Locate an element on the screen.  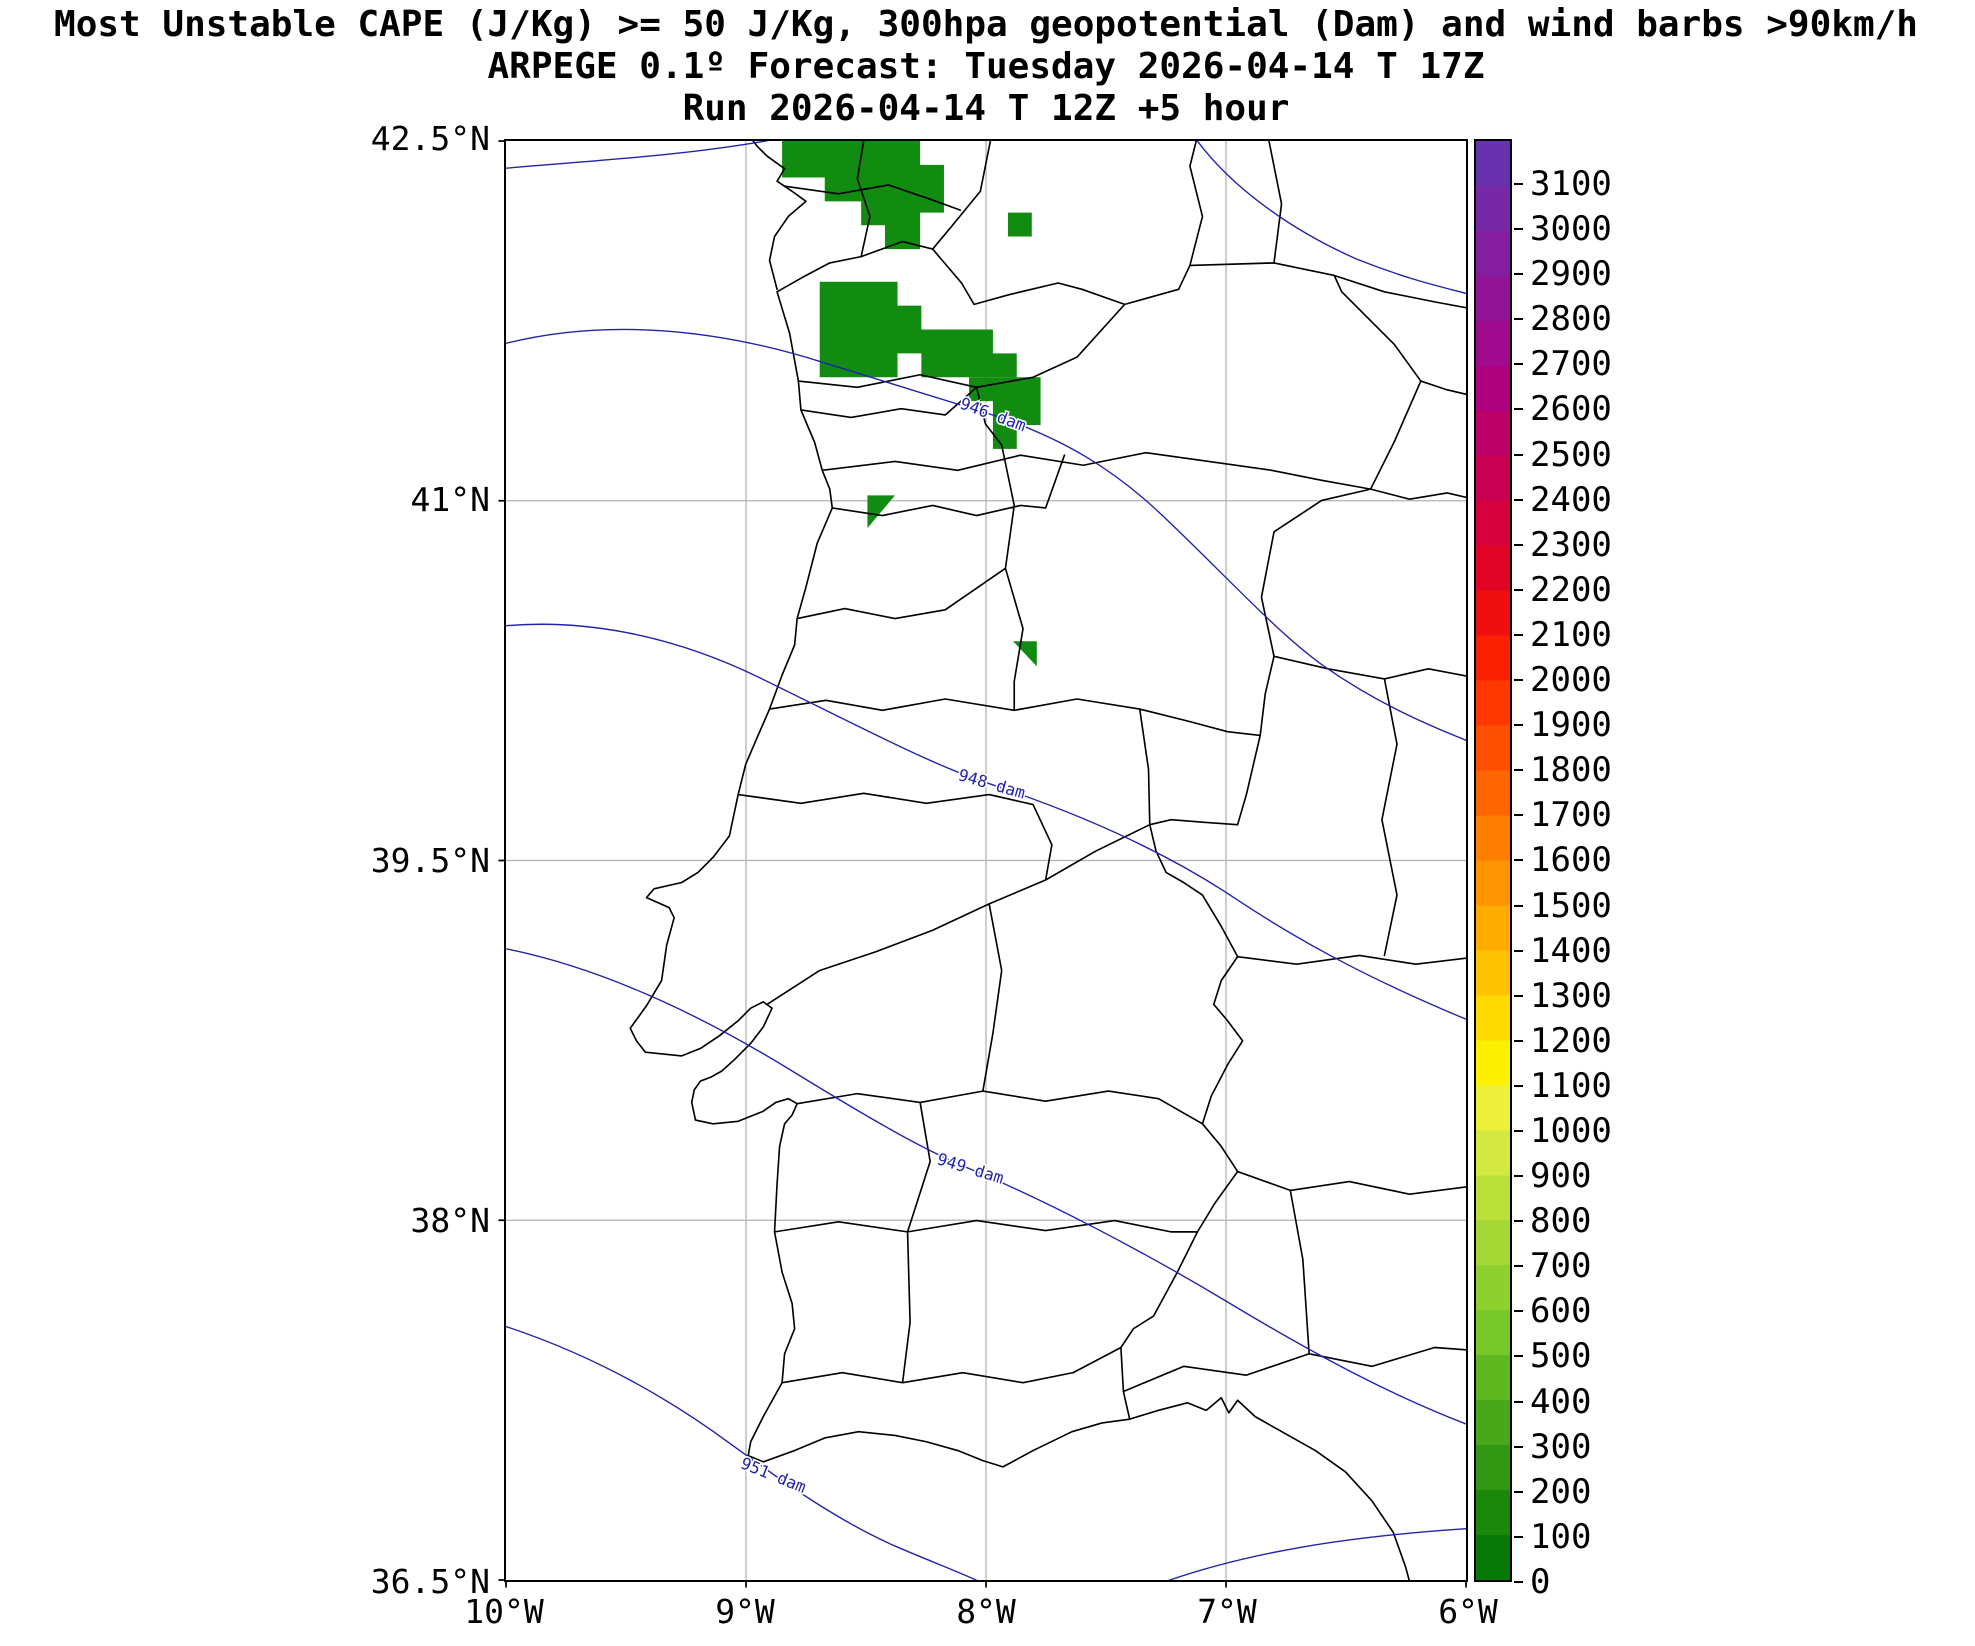
colorbar-tick: 2600 is located at coordinates (1563, 409).